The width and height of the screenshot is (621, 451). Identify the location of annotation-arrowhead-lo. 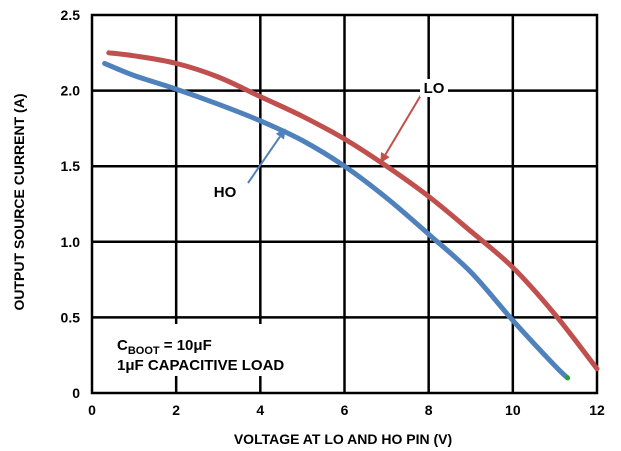
(385, 158).